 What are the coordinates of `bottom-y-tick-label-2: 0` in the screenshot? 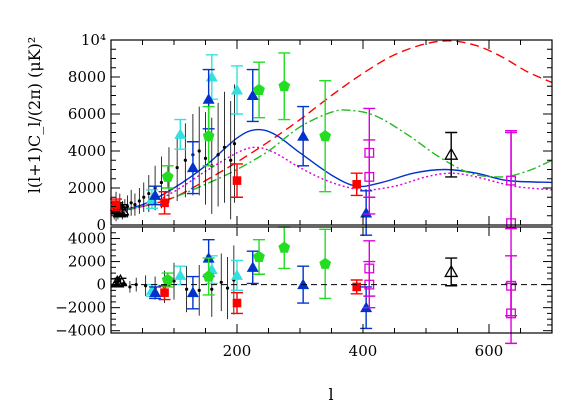 It's located at (101, 285).